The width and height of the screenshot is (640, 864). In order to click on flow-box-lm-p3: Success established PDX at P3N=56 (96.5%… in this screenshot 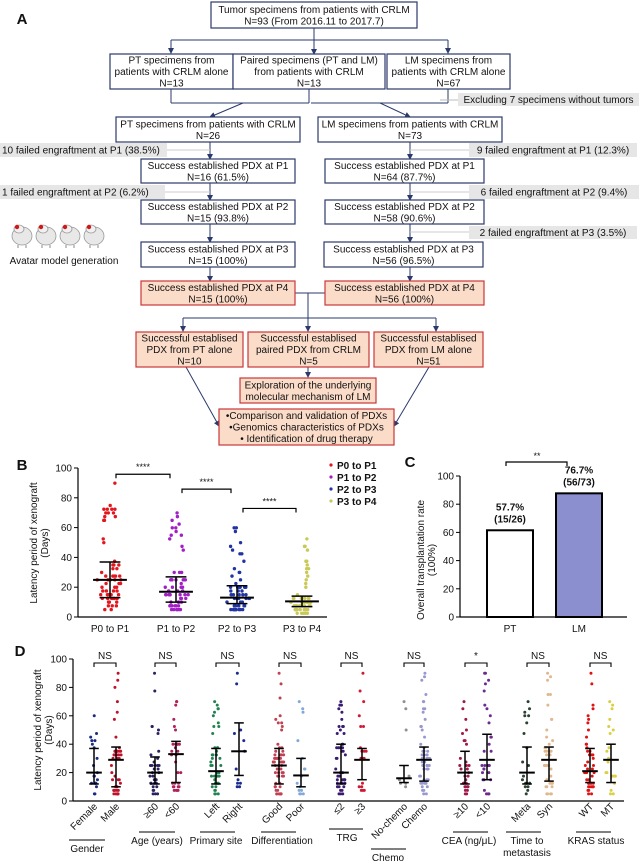, I will do `click(403, 254)`.